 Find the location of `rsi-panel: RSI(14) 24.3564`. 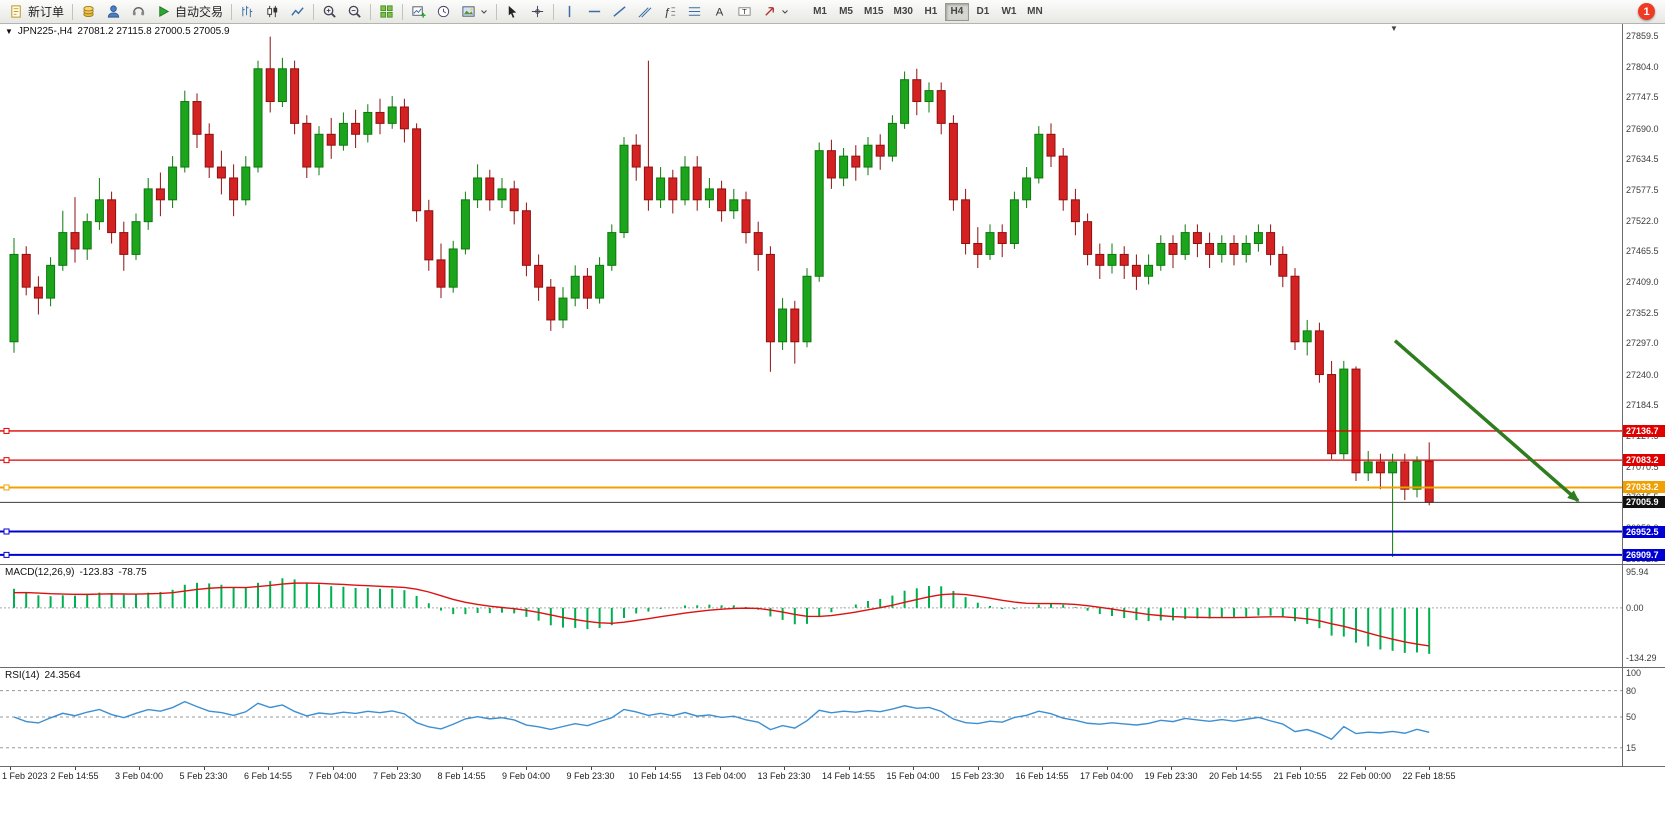

rsi-panel: RSI(14) 24.3564 is located at coordinates (811, 717).